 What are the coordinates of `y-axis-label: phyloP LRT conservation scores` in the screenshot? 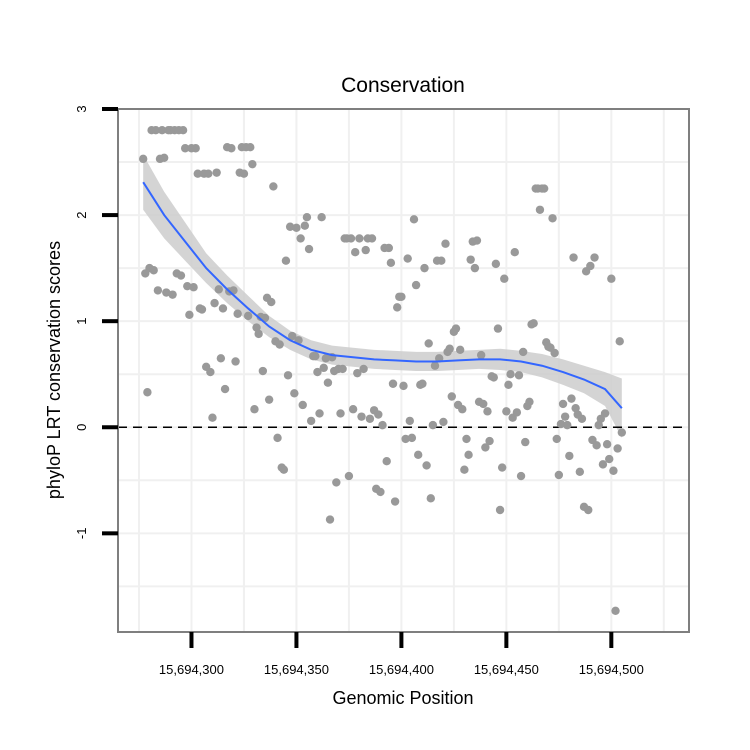 It's located at (54, 370).